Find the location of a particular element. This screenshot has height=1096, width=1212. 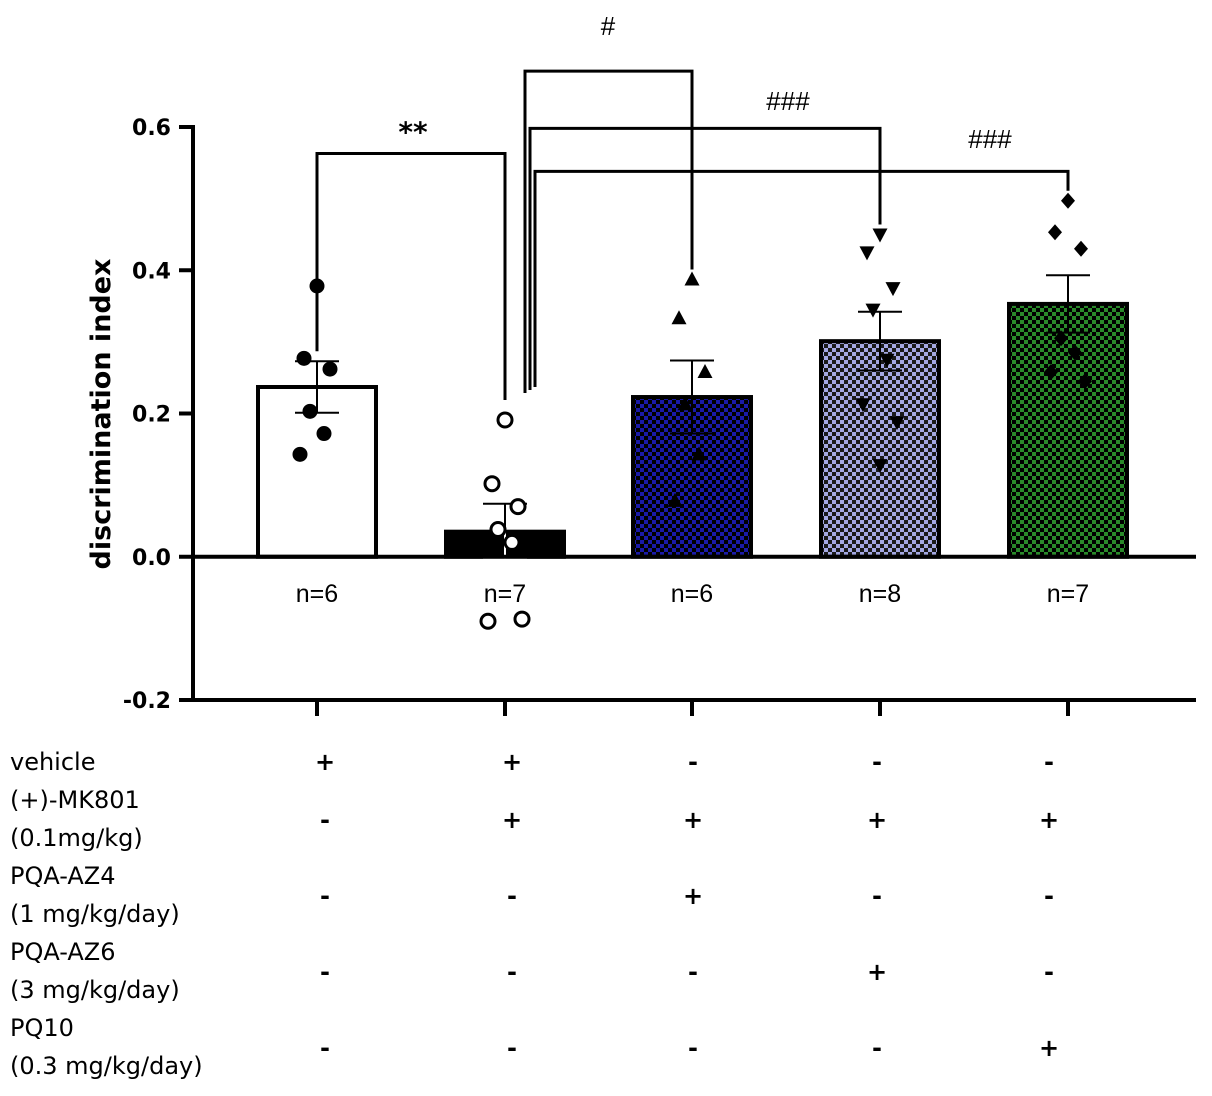

y-tick-label: 0.0 is located at coordinates (151, 558).